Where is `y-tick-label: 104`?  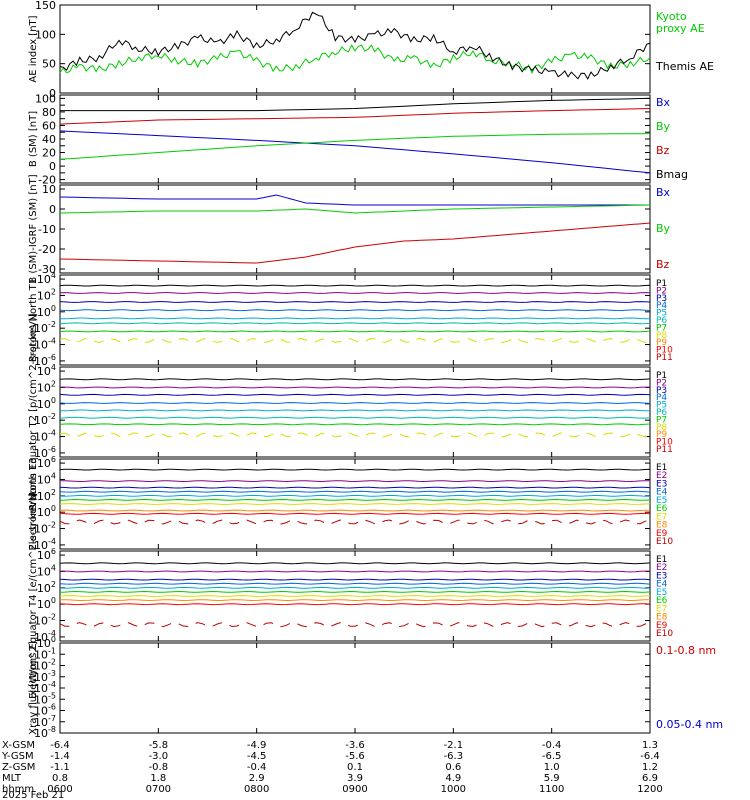
y-tick-label: 104 is located at coordinates (46, 370).